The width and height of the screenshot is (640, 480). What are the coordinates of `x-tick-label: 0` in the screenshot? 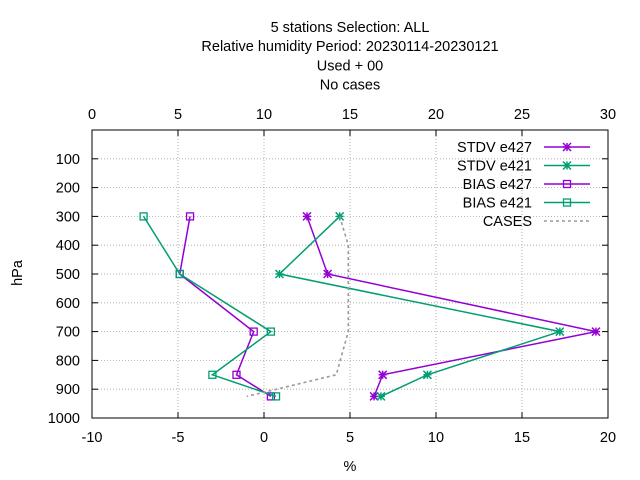 It's located at (264, 438).